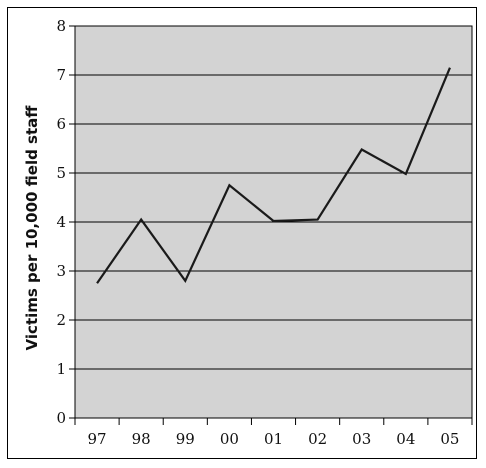 The width and height of the screenshot is (486, 468). What do you see at coordinates (61, 271) in the screenshot?
I see `y-tick-label: 3` at bounding box center [61, 271].